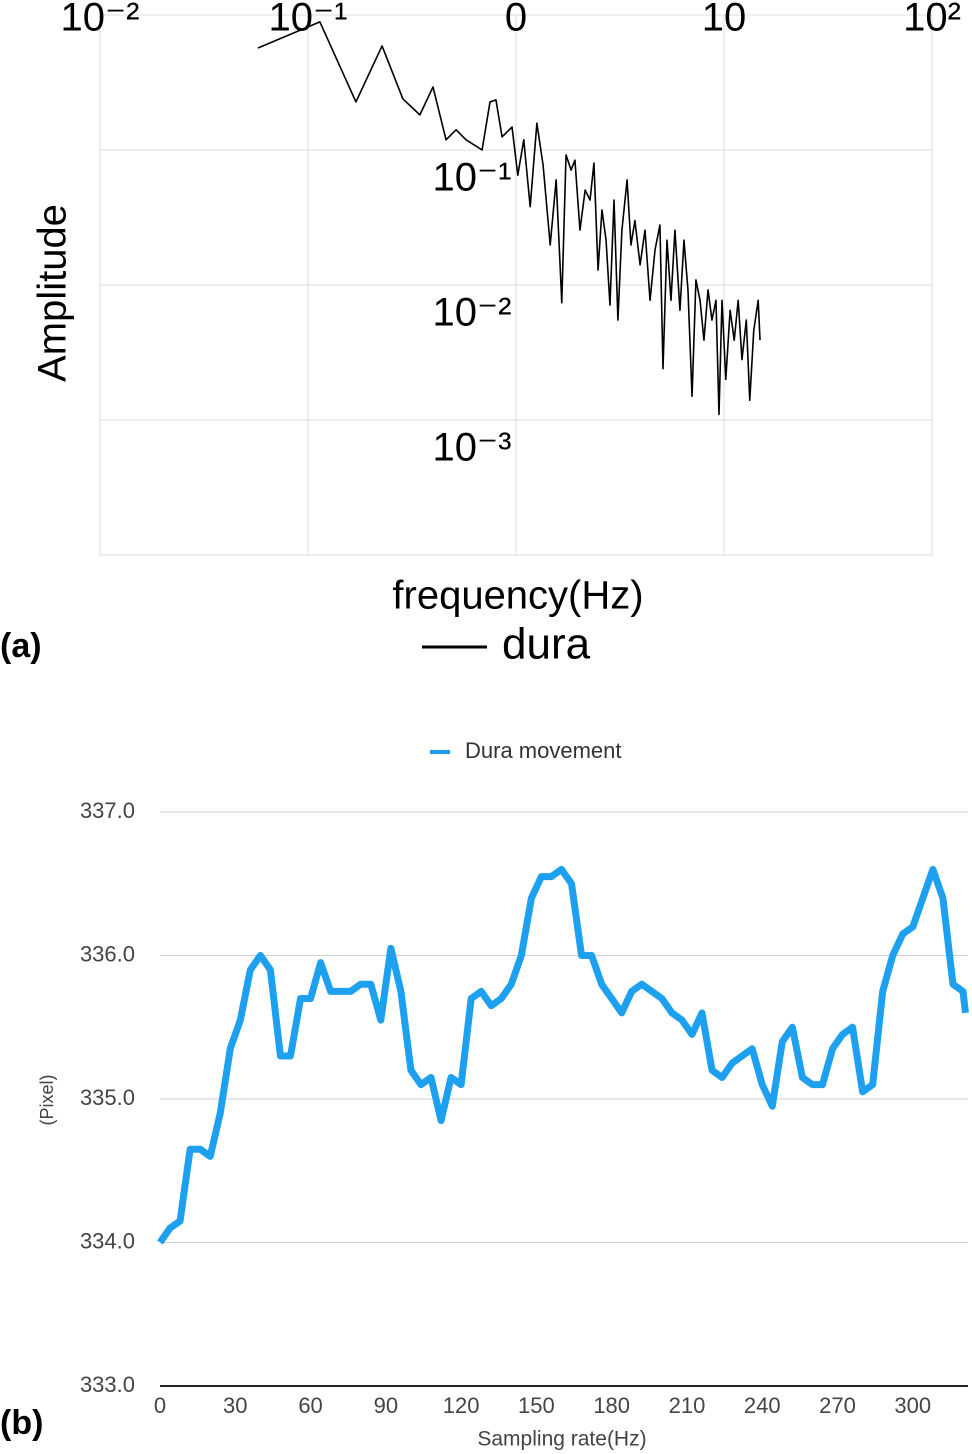 The width and height of the screenshot is (972, 1454). Describe the element at coordinates (472, 448) in the screenshot. I see `y-tick-label: 10⁻³` at that location.